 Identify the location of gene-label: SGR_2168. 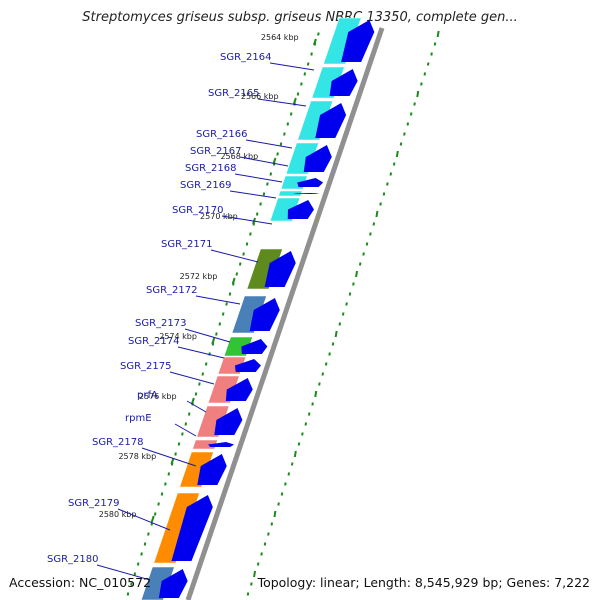
(211, 168).